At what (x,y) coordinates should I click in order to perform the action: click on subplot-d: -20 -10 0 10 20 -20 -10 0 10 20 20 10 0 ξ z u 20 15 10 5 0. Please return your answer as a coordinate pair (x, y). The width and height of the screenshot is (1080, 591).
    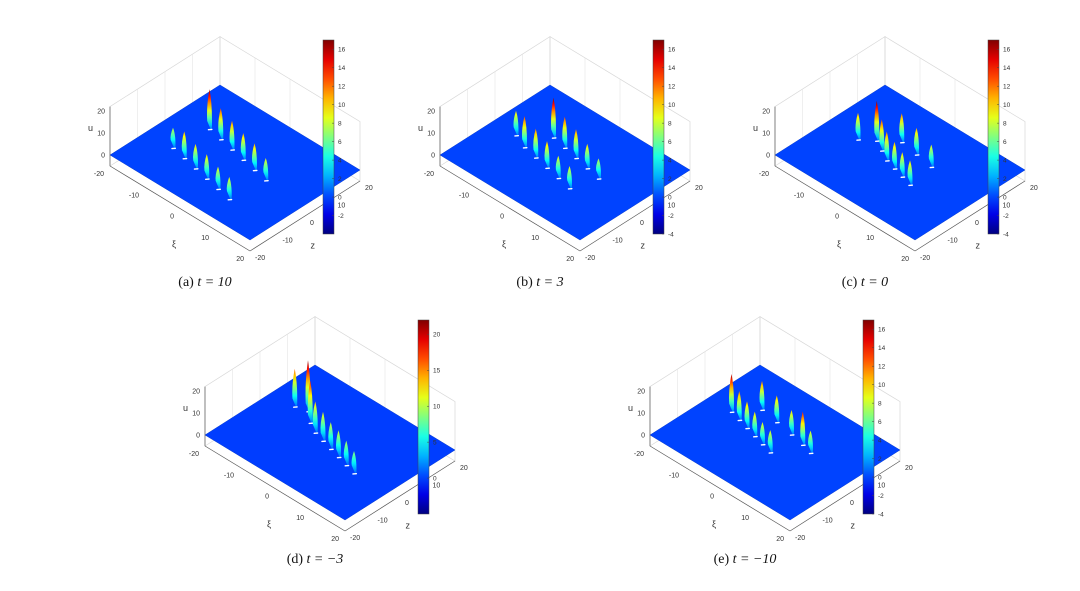
    Looking at the image, I should click on (310, 432).